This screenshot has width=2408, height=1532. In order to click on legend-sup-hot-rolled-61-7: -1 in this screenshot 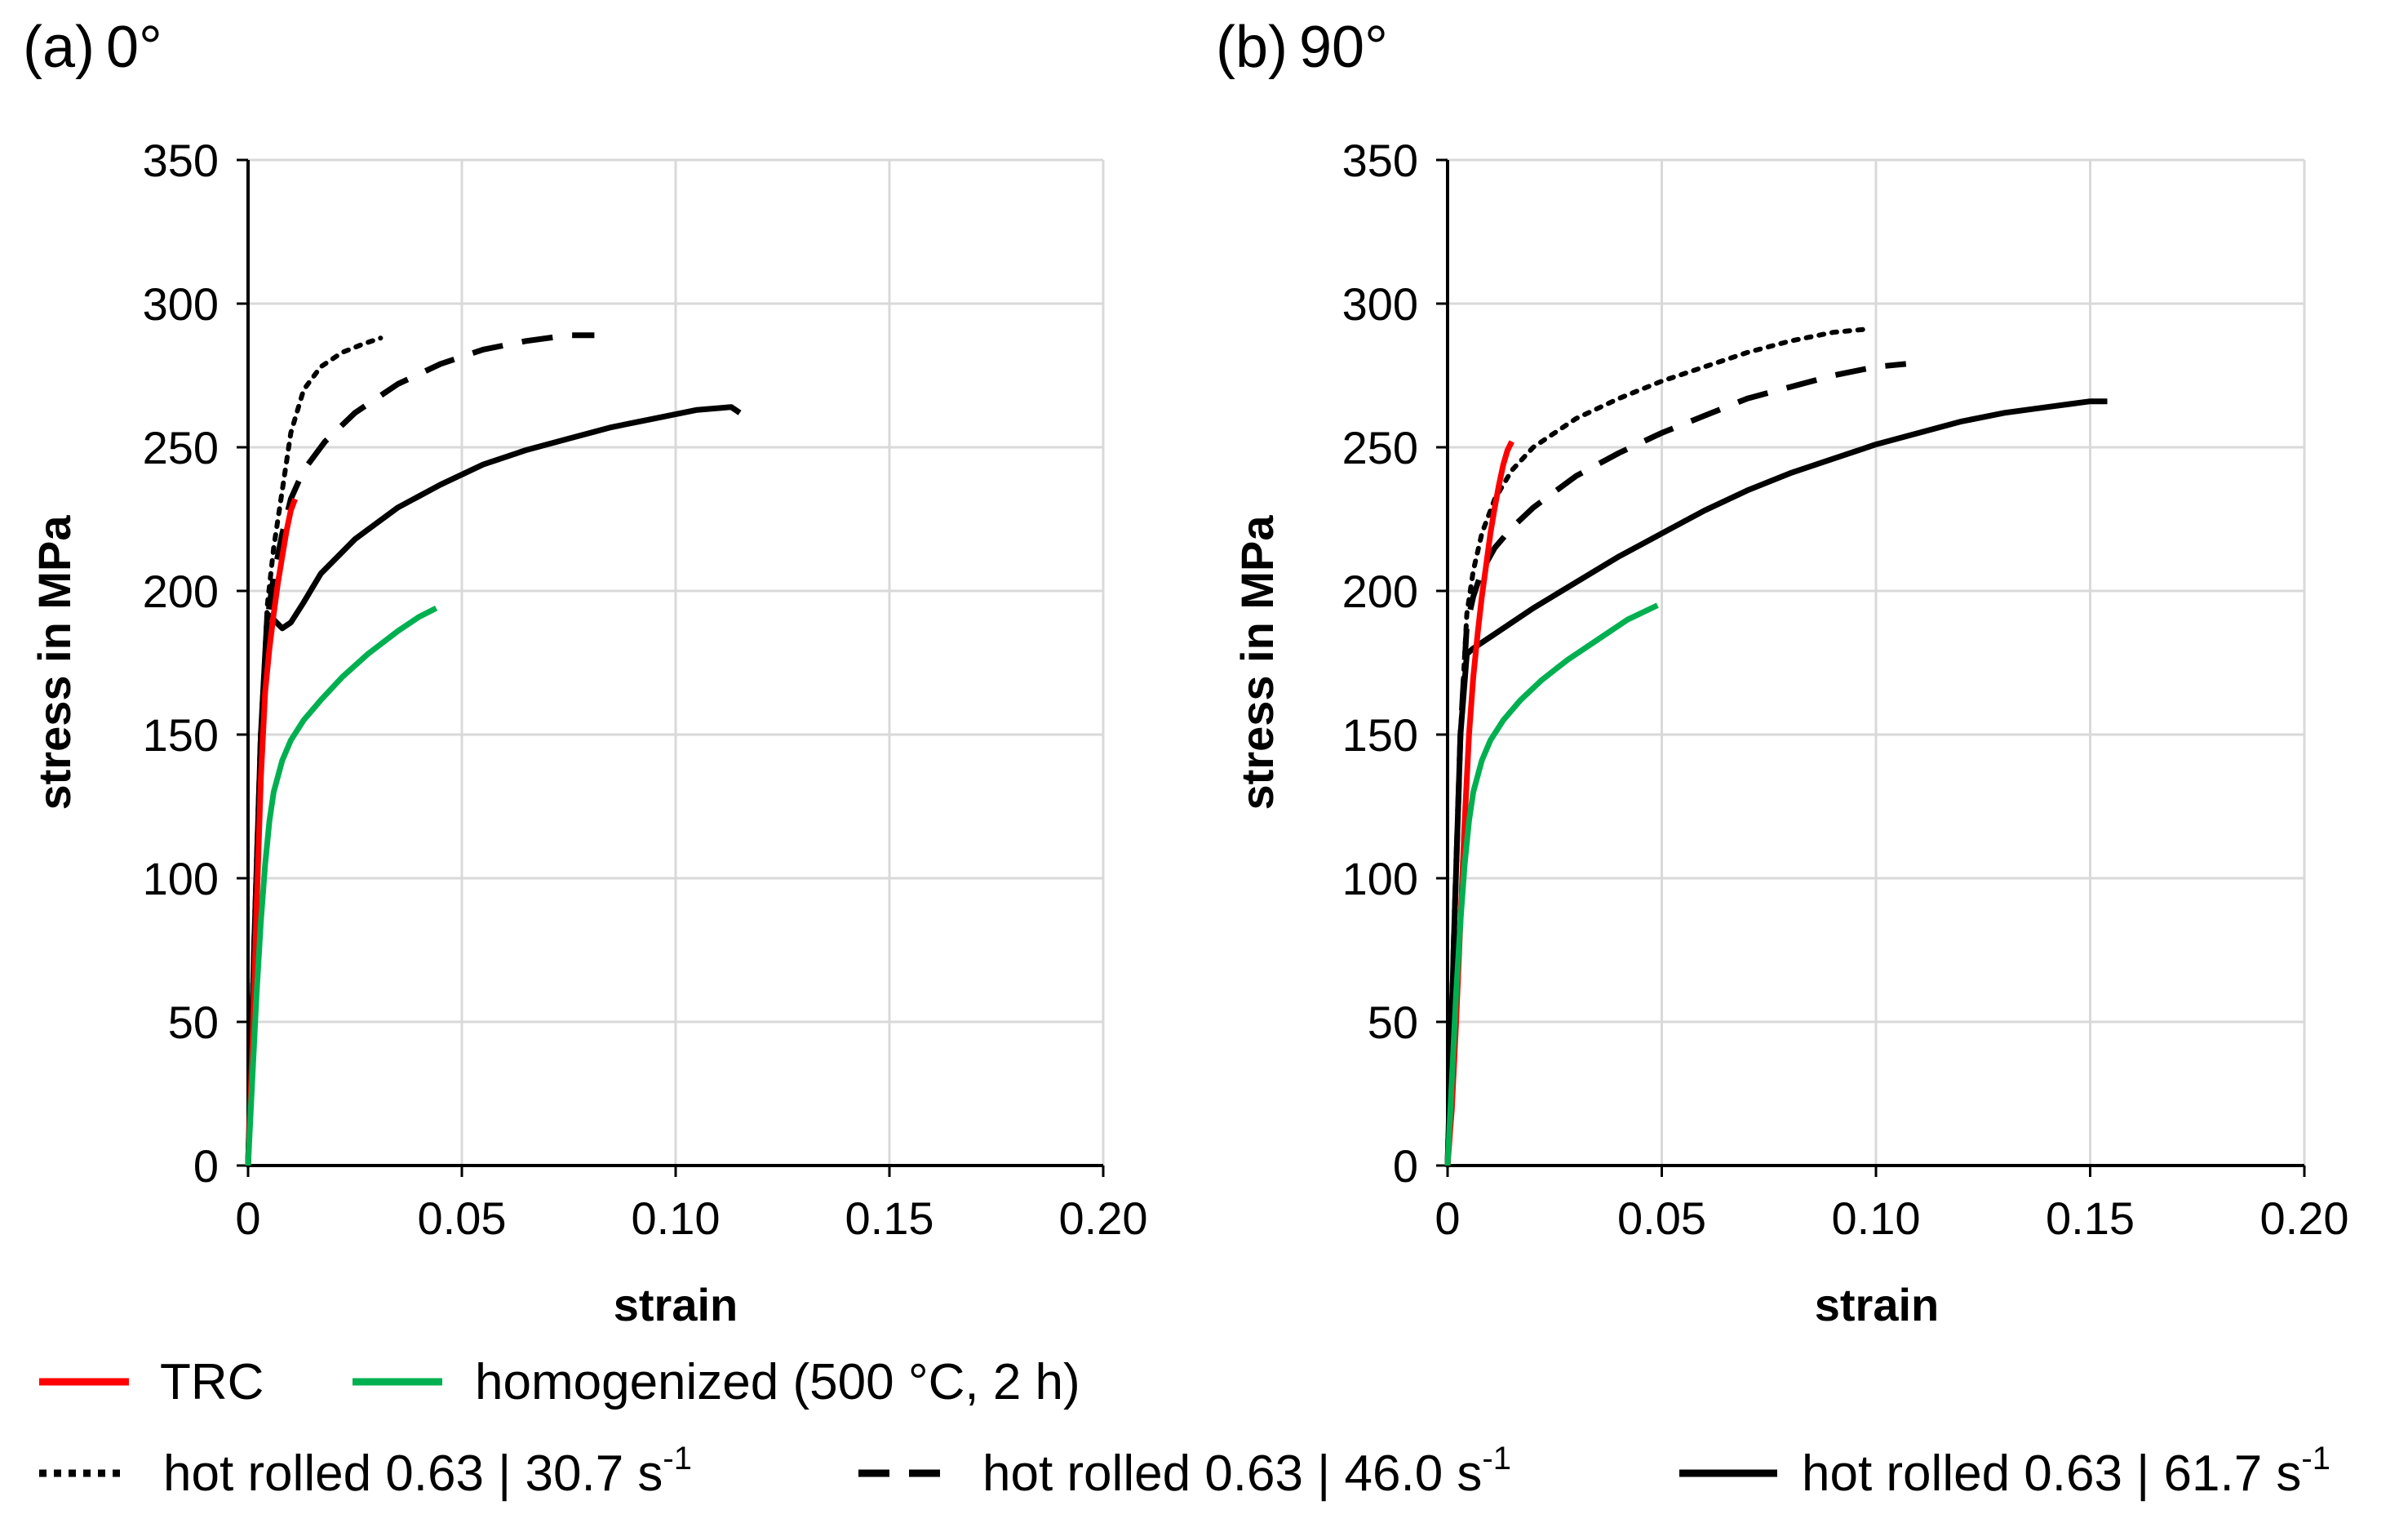, I will do `click(2315, 1458)`.